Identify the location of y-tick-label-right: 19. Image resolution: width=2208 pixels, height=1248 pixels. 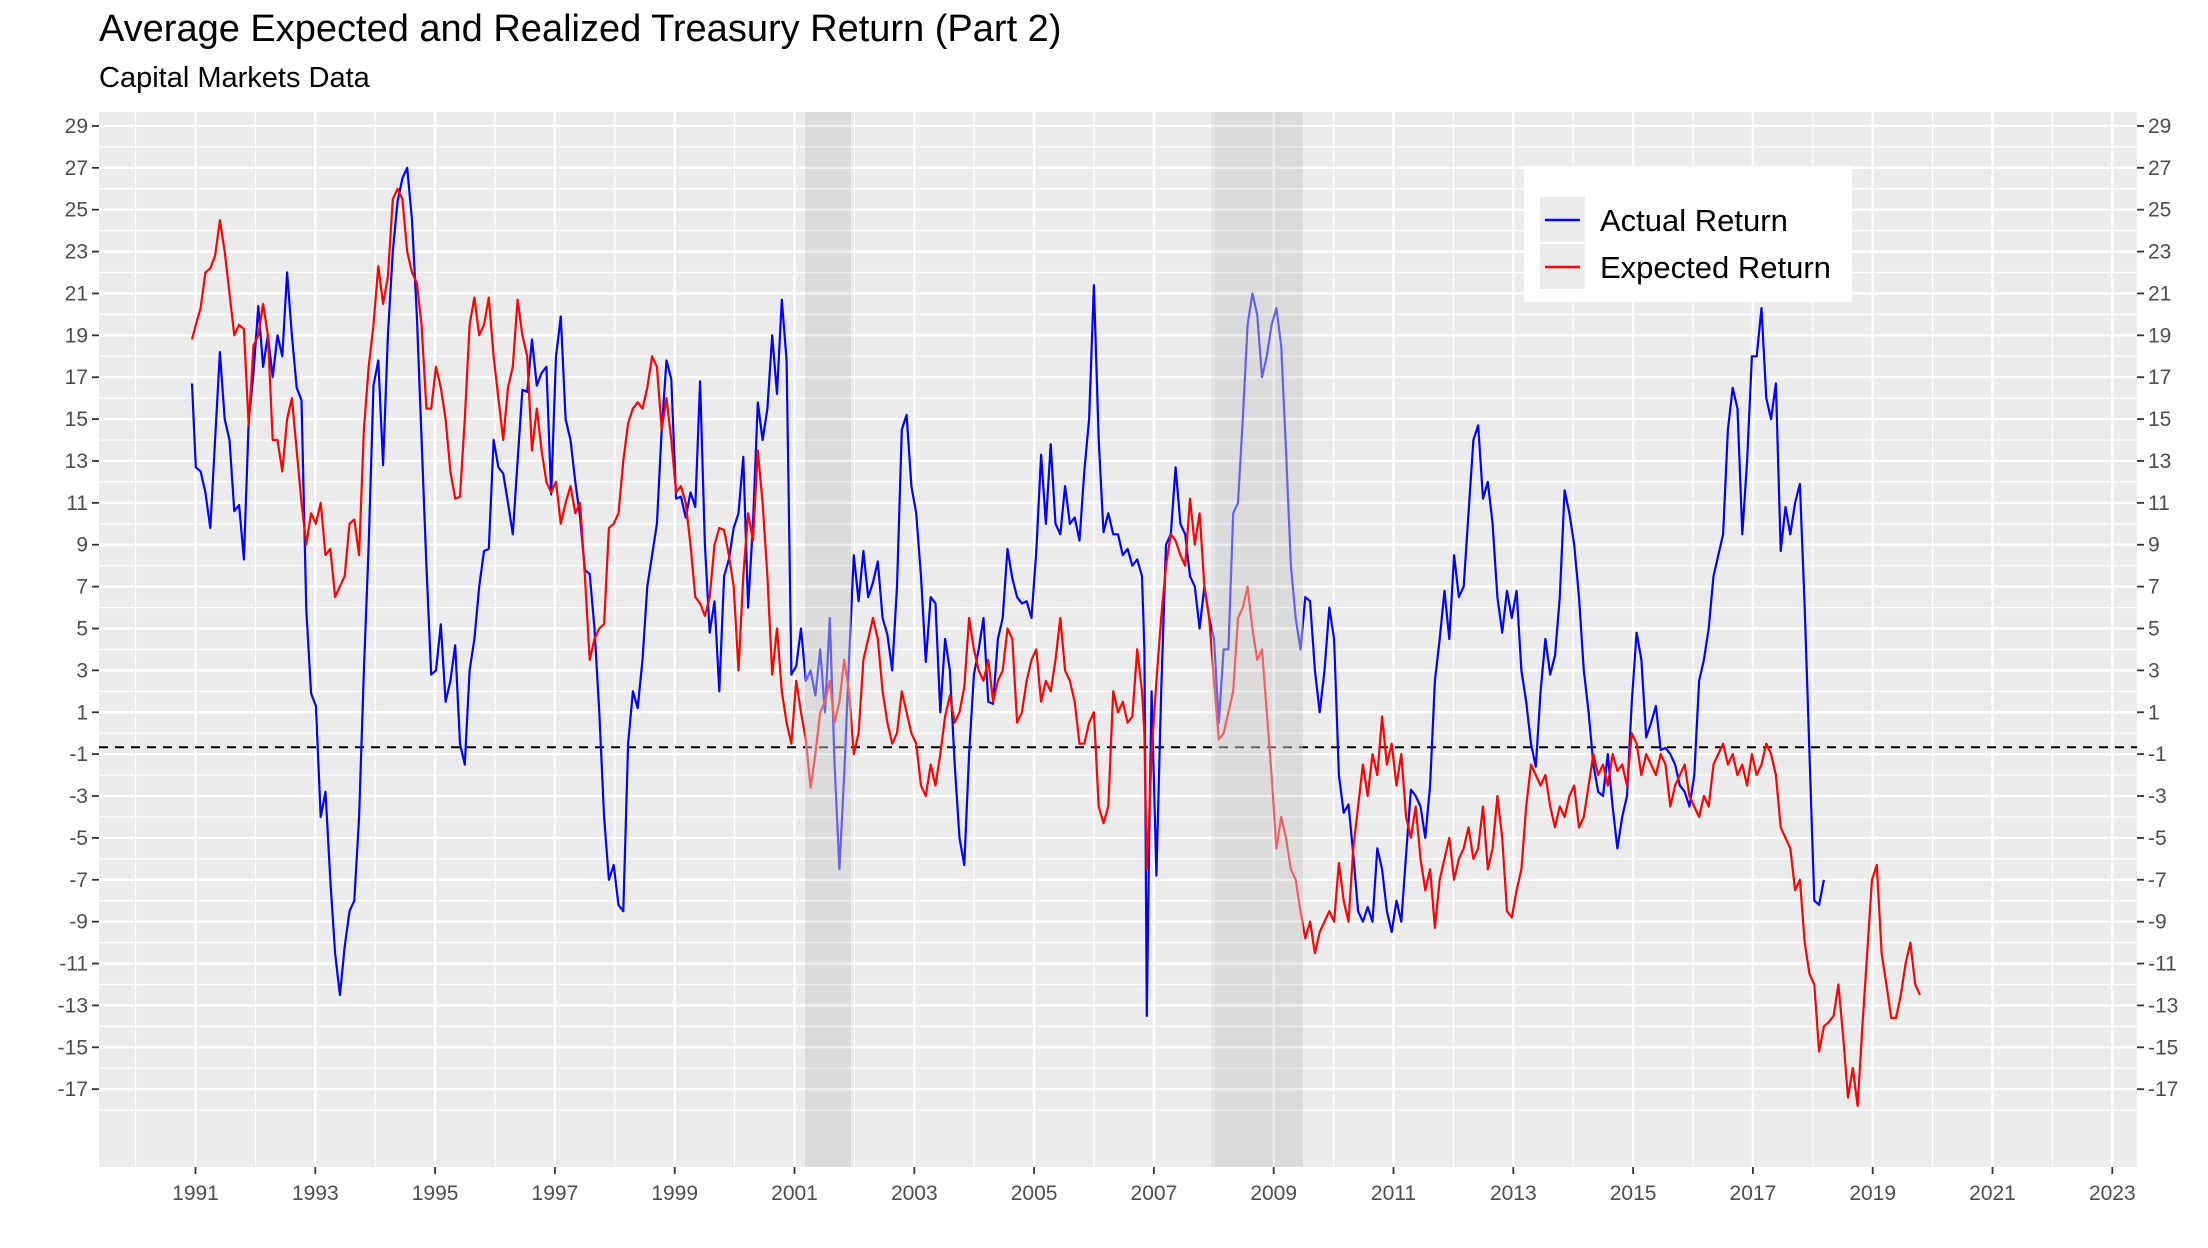
(2159, 335).